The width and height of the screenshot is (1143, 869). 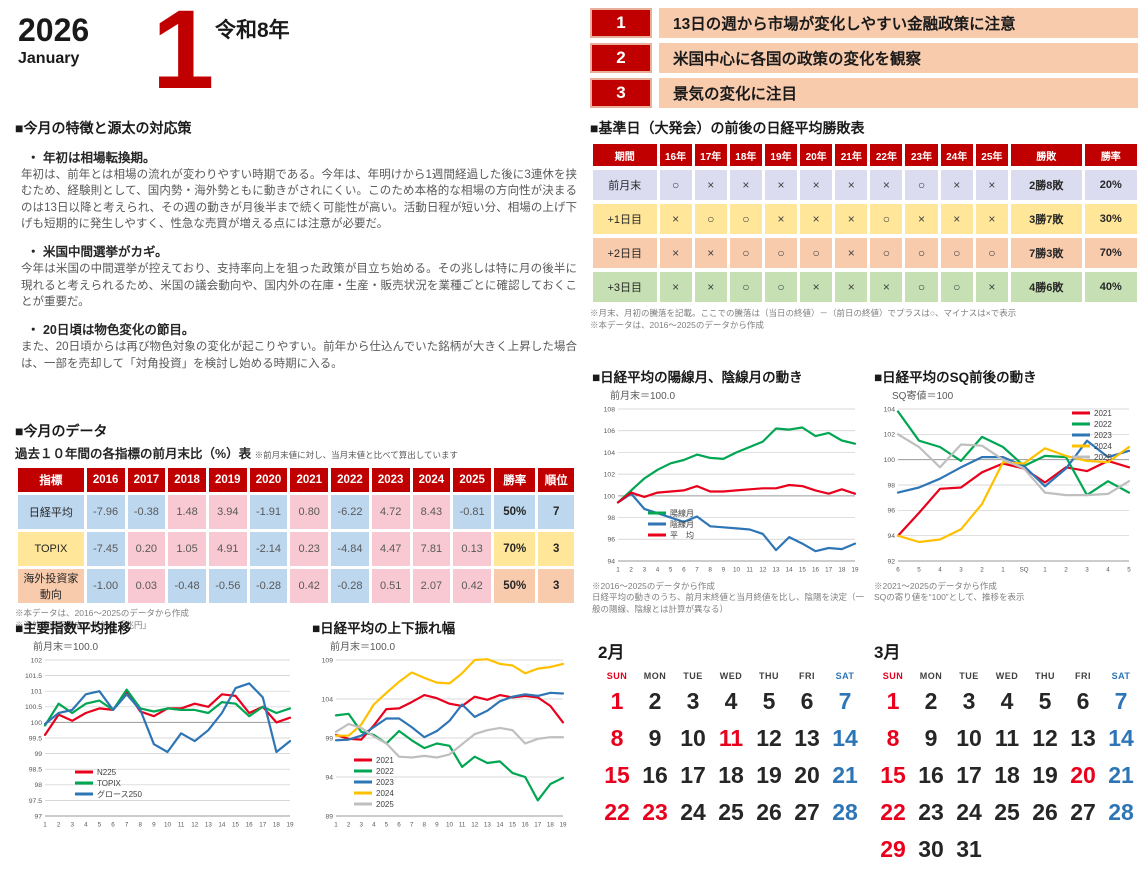 What do you see at coordinates (1045, 701) in the screenshot?
I see `calendar-day: 5` at bounding box center [1045, 701].